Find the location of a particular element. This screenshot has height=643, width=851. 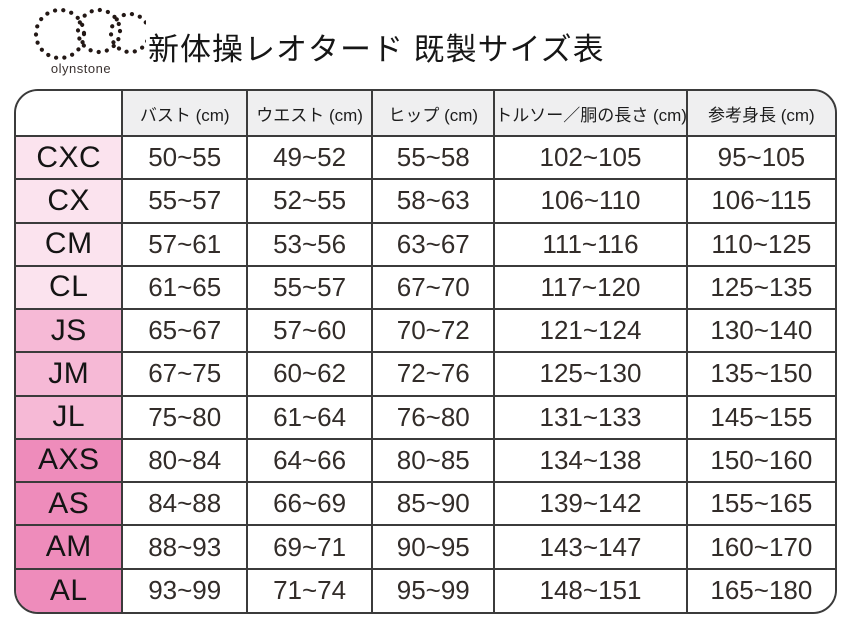

value-cell: 76~80 is located at coordinates (433, 417).